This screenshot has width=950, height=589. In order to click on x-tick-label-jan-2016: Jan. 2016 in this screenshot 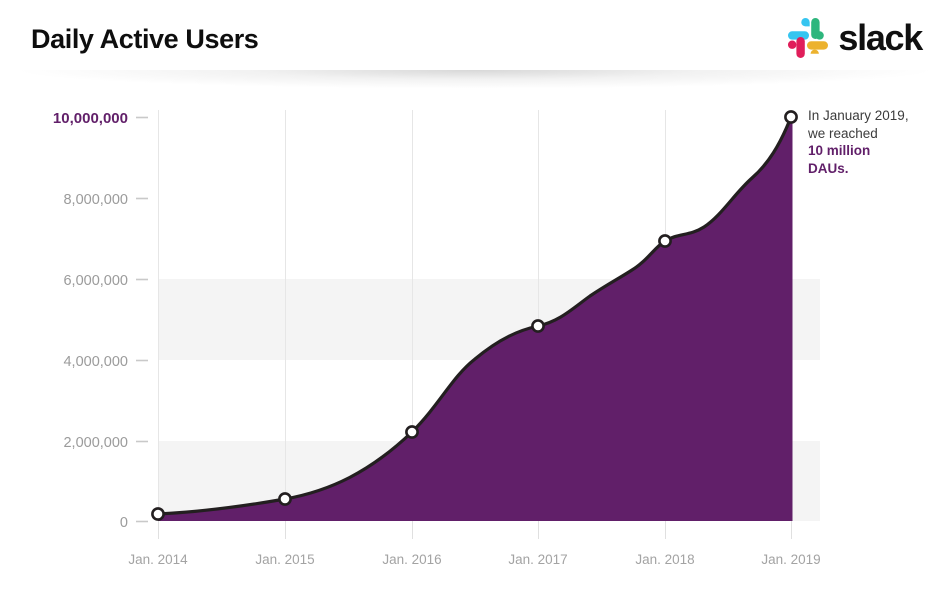, I will do `click(411, 559)`.